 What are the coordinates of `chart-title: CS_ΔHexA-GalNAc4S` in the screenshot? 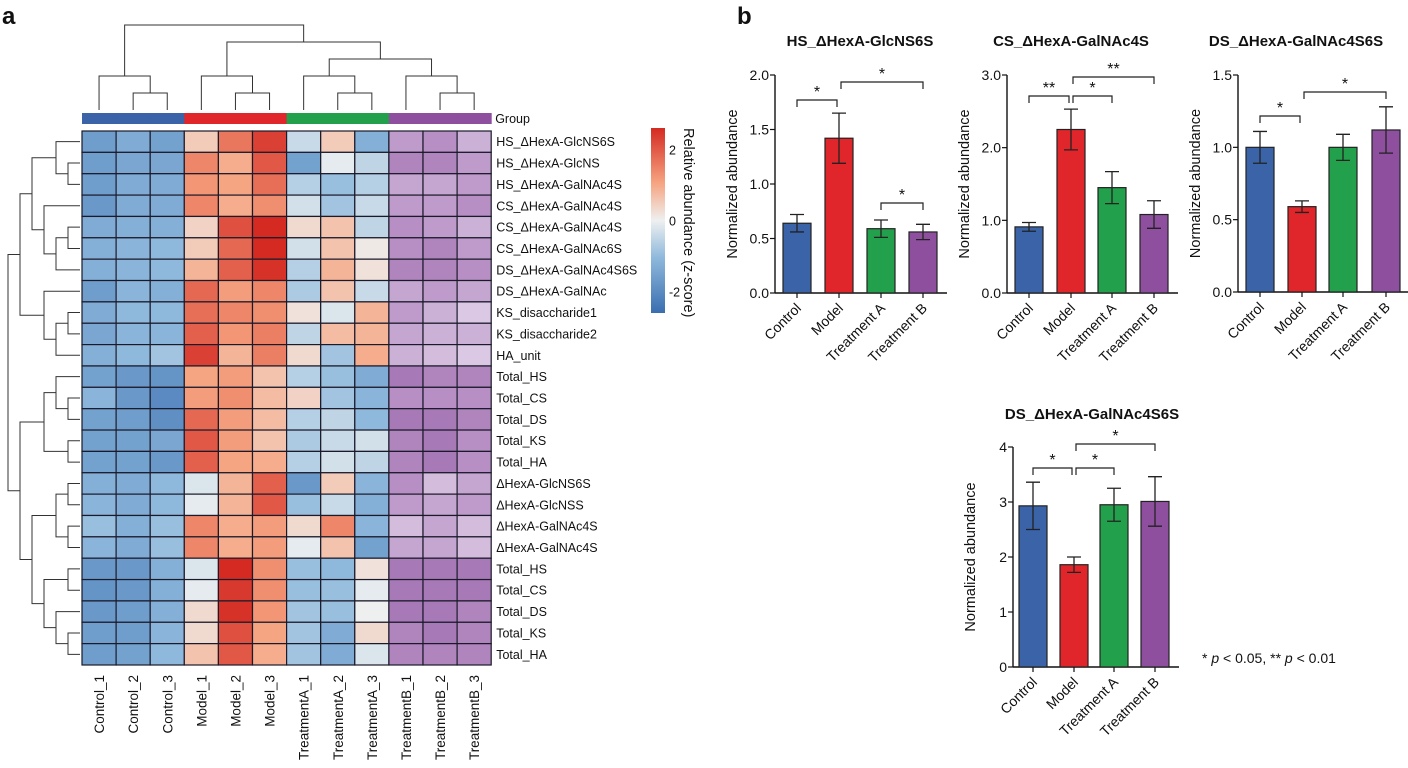 It's located at (1071, 41).